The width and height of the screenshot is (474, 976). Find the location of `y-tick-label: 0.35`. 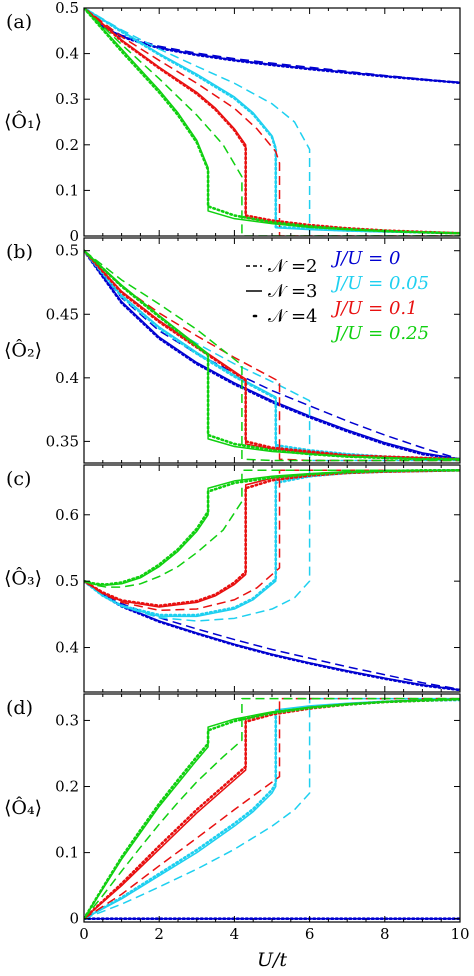

y-tick-label: 0.35 is located at coordinates (62, 441).